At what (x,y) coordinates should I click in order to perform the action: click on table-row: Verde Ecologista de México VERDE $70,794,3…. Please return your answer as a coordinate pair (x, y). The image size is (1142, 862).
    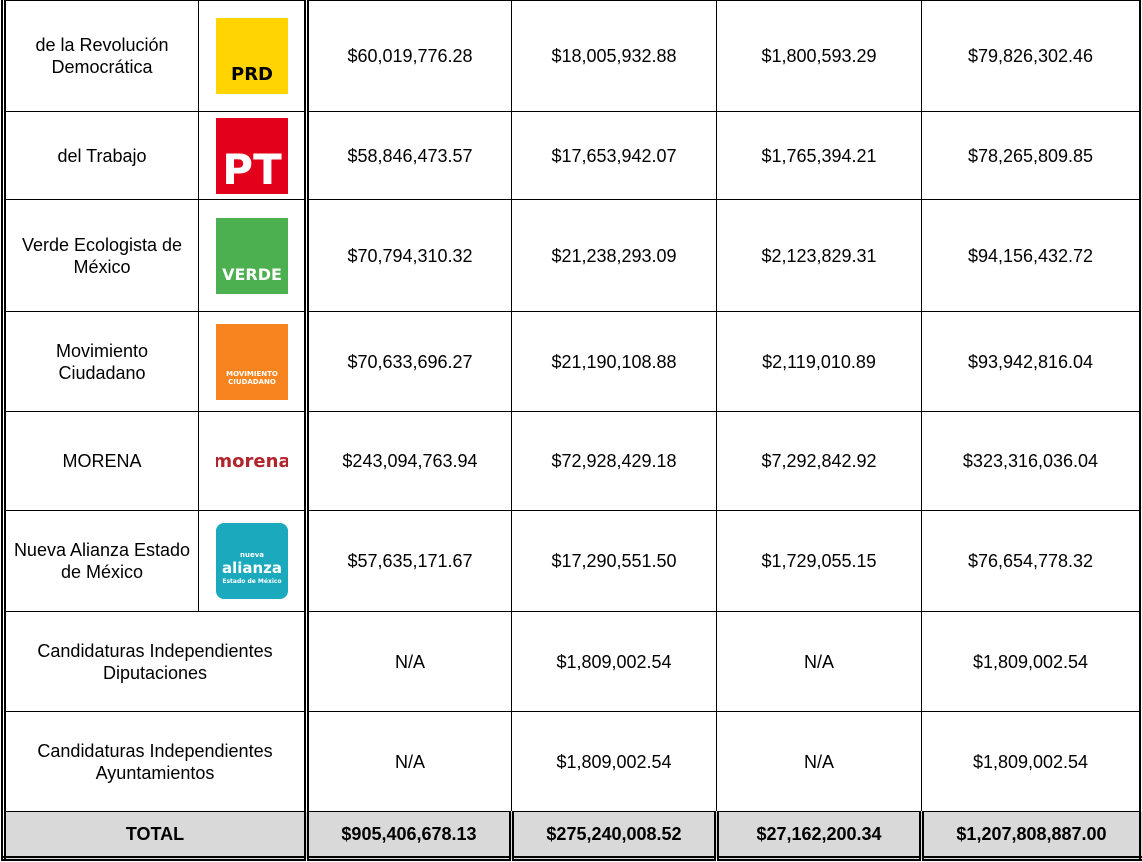
    Looking at the image, I should click on (572, 255).